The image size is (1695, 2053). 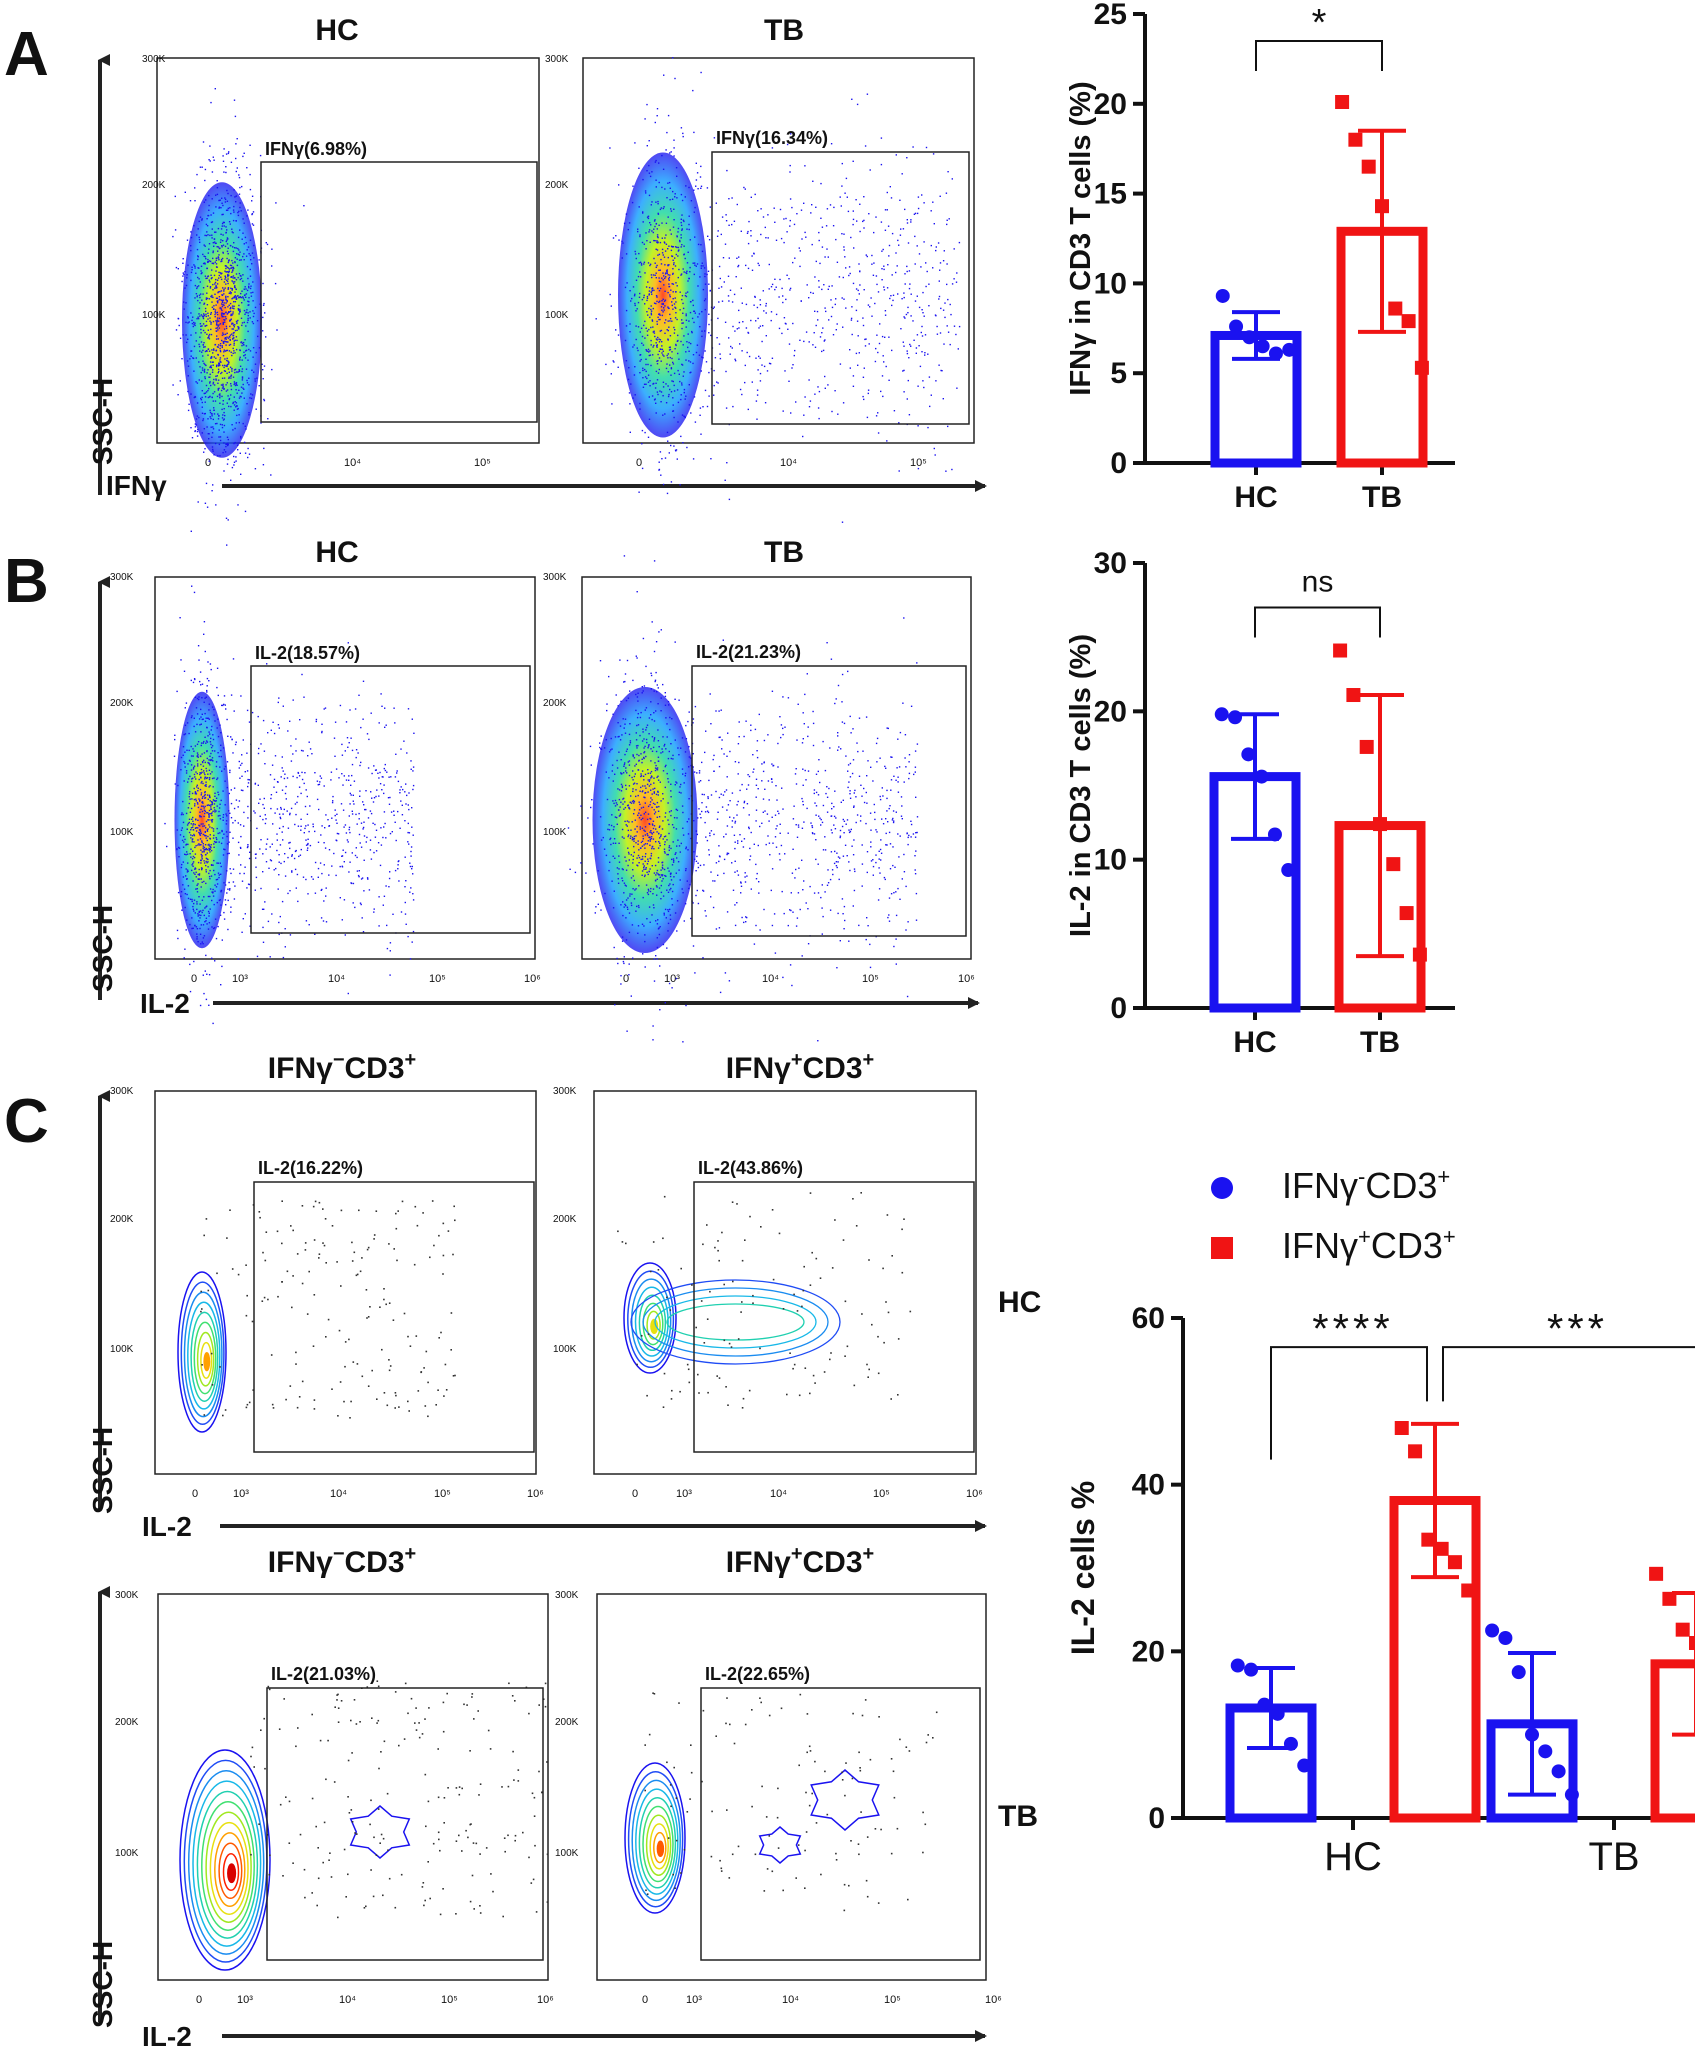 I want to click on y-axis-label: IL-2 in CD3 T cells (%), so click(x=1081, y=785).